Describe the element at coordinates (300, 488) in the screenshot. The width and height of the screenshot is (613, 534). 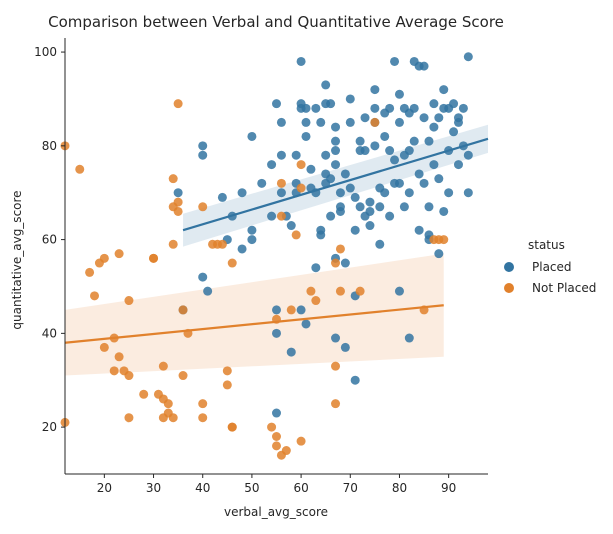
I see `x-tick-label: 60` at that location.